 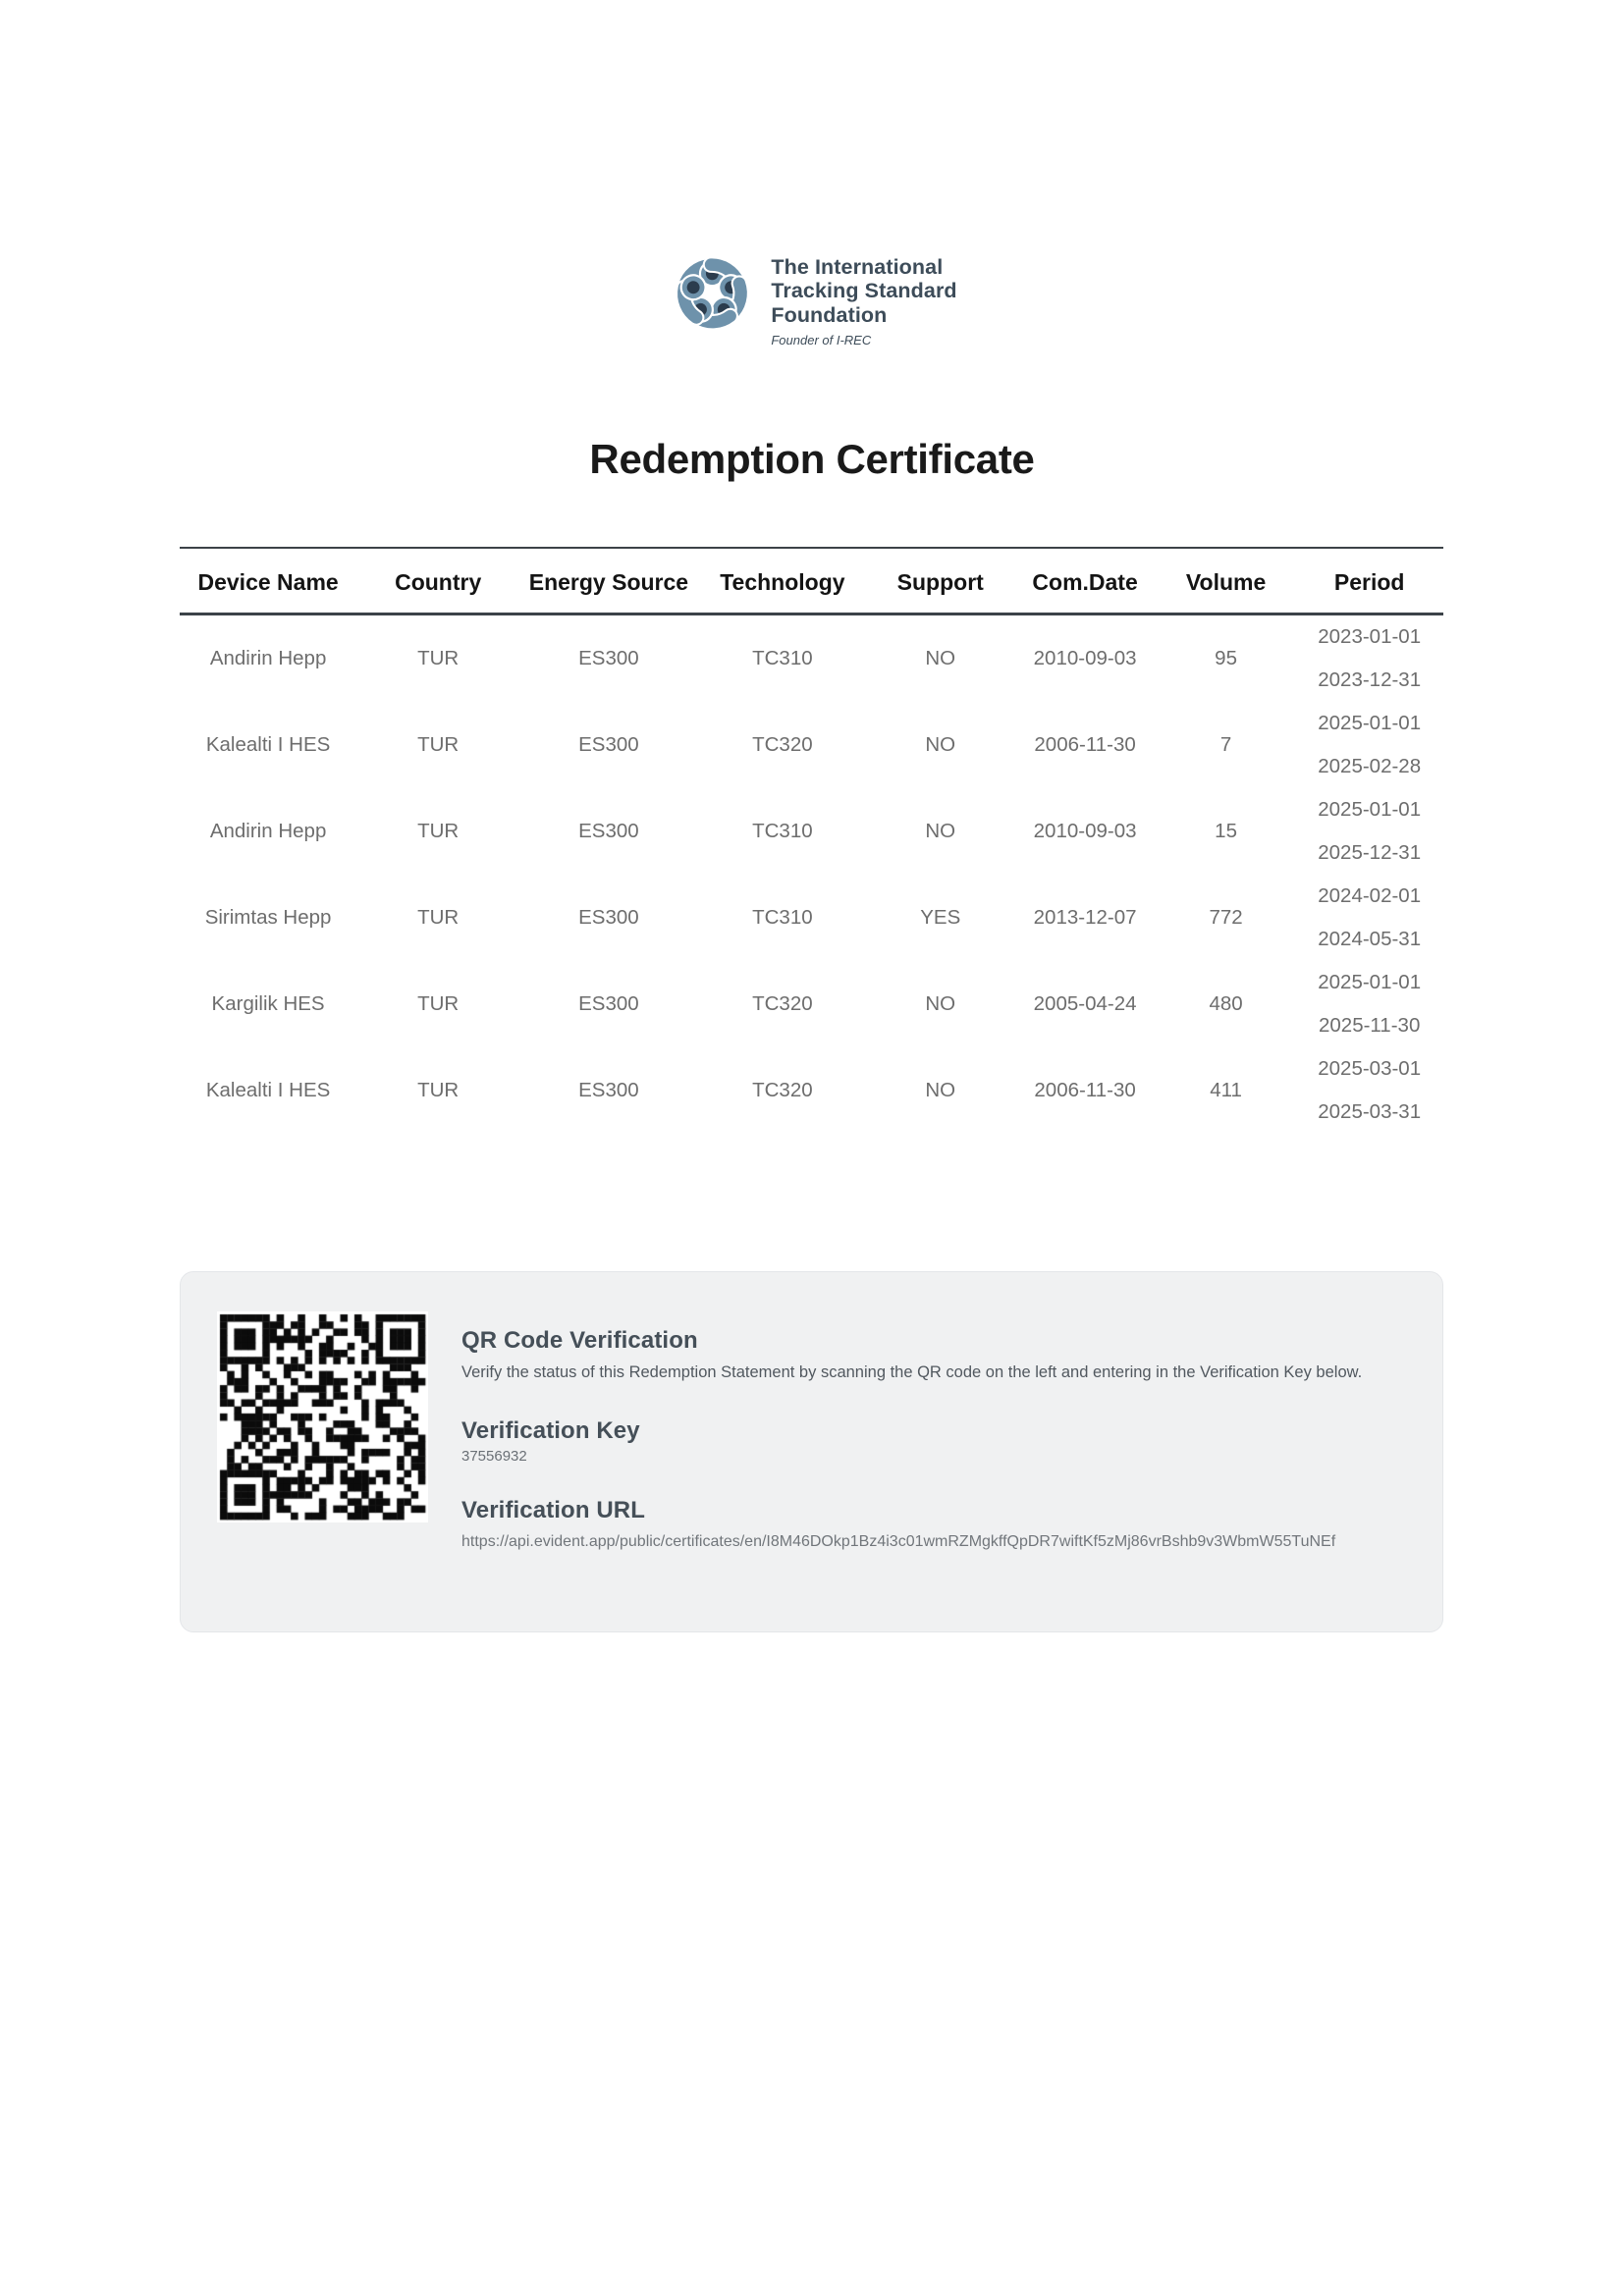 What do you see at coordinates (829, 314) in the screenshot?
I see `logo-line-3: Foundation` at bounding box center [829, 314].